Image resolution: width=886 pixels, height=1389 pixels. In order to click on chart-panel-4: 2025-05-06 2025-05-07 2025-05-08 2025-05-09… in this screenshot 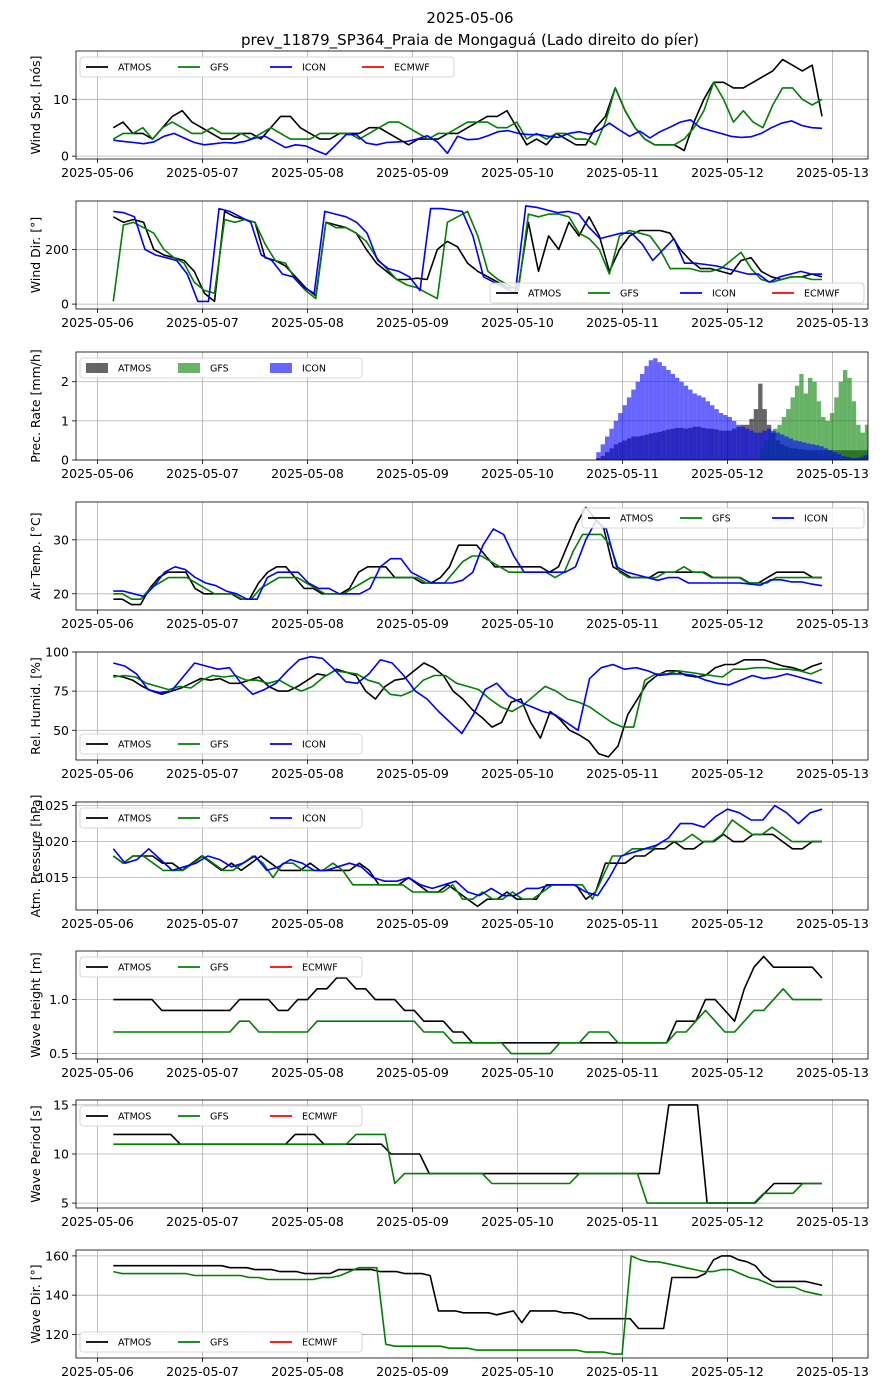, I will do `click(448, 566)`.